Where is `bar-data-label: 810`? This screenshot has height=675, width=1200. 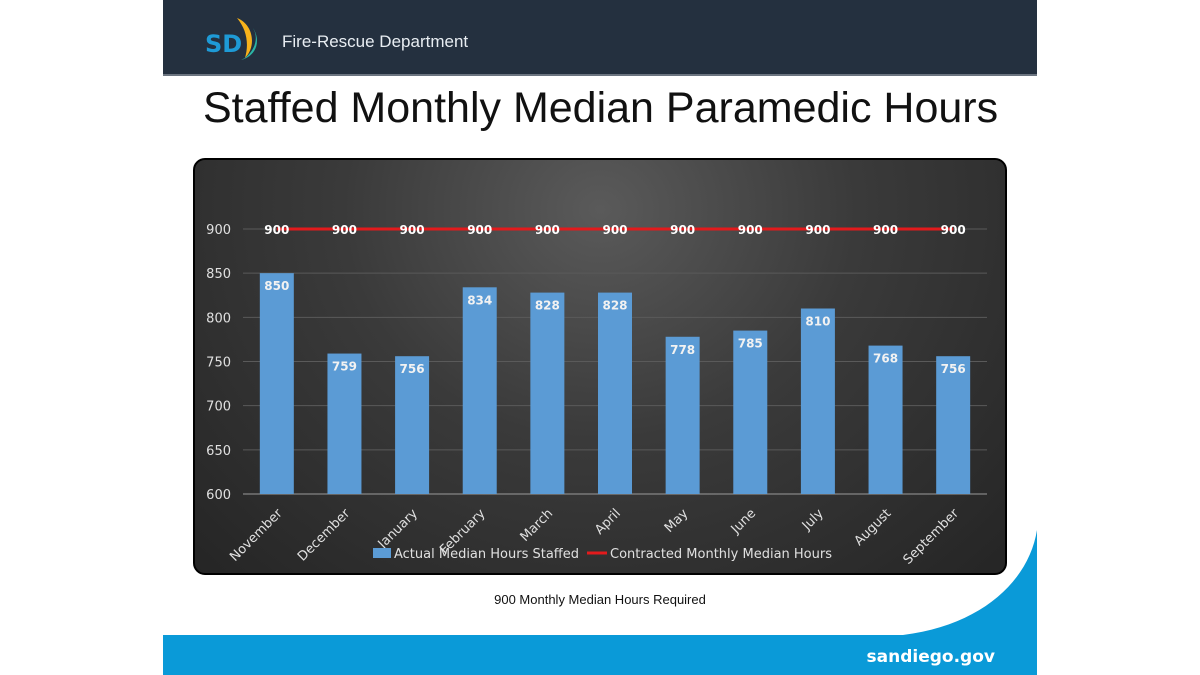
bar-data-label: 810 is located at coordinates (817, 322).